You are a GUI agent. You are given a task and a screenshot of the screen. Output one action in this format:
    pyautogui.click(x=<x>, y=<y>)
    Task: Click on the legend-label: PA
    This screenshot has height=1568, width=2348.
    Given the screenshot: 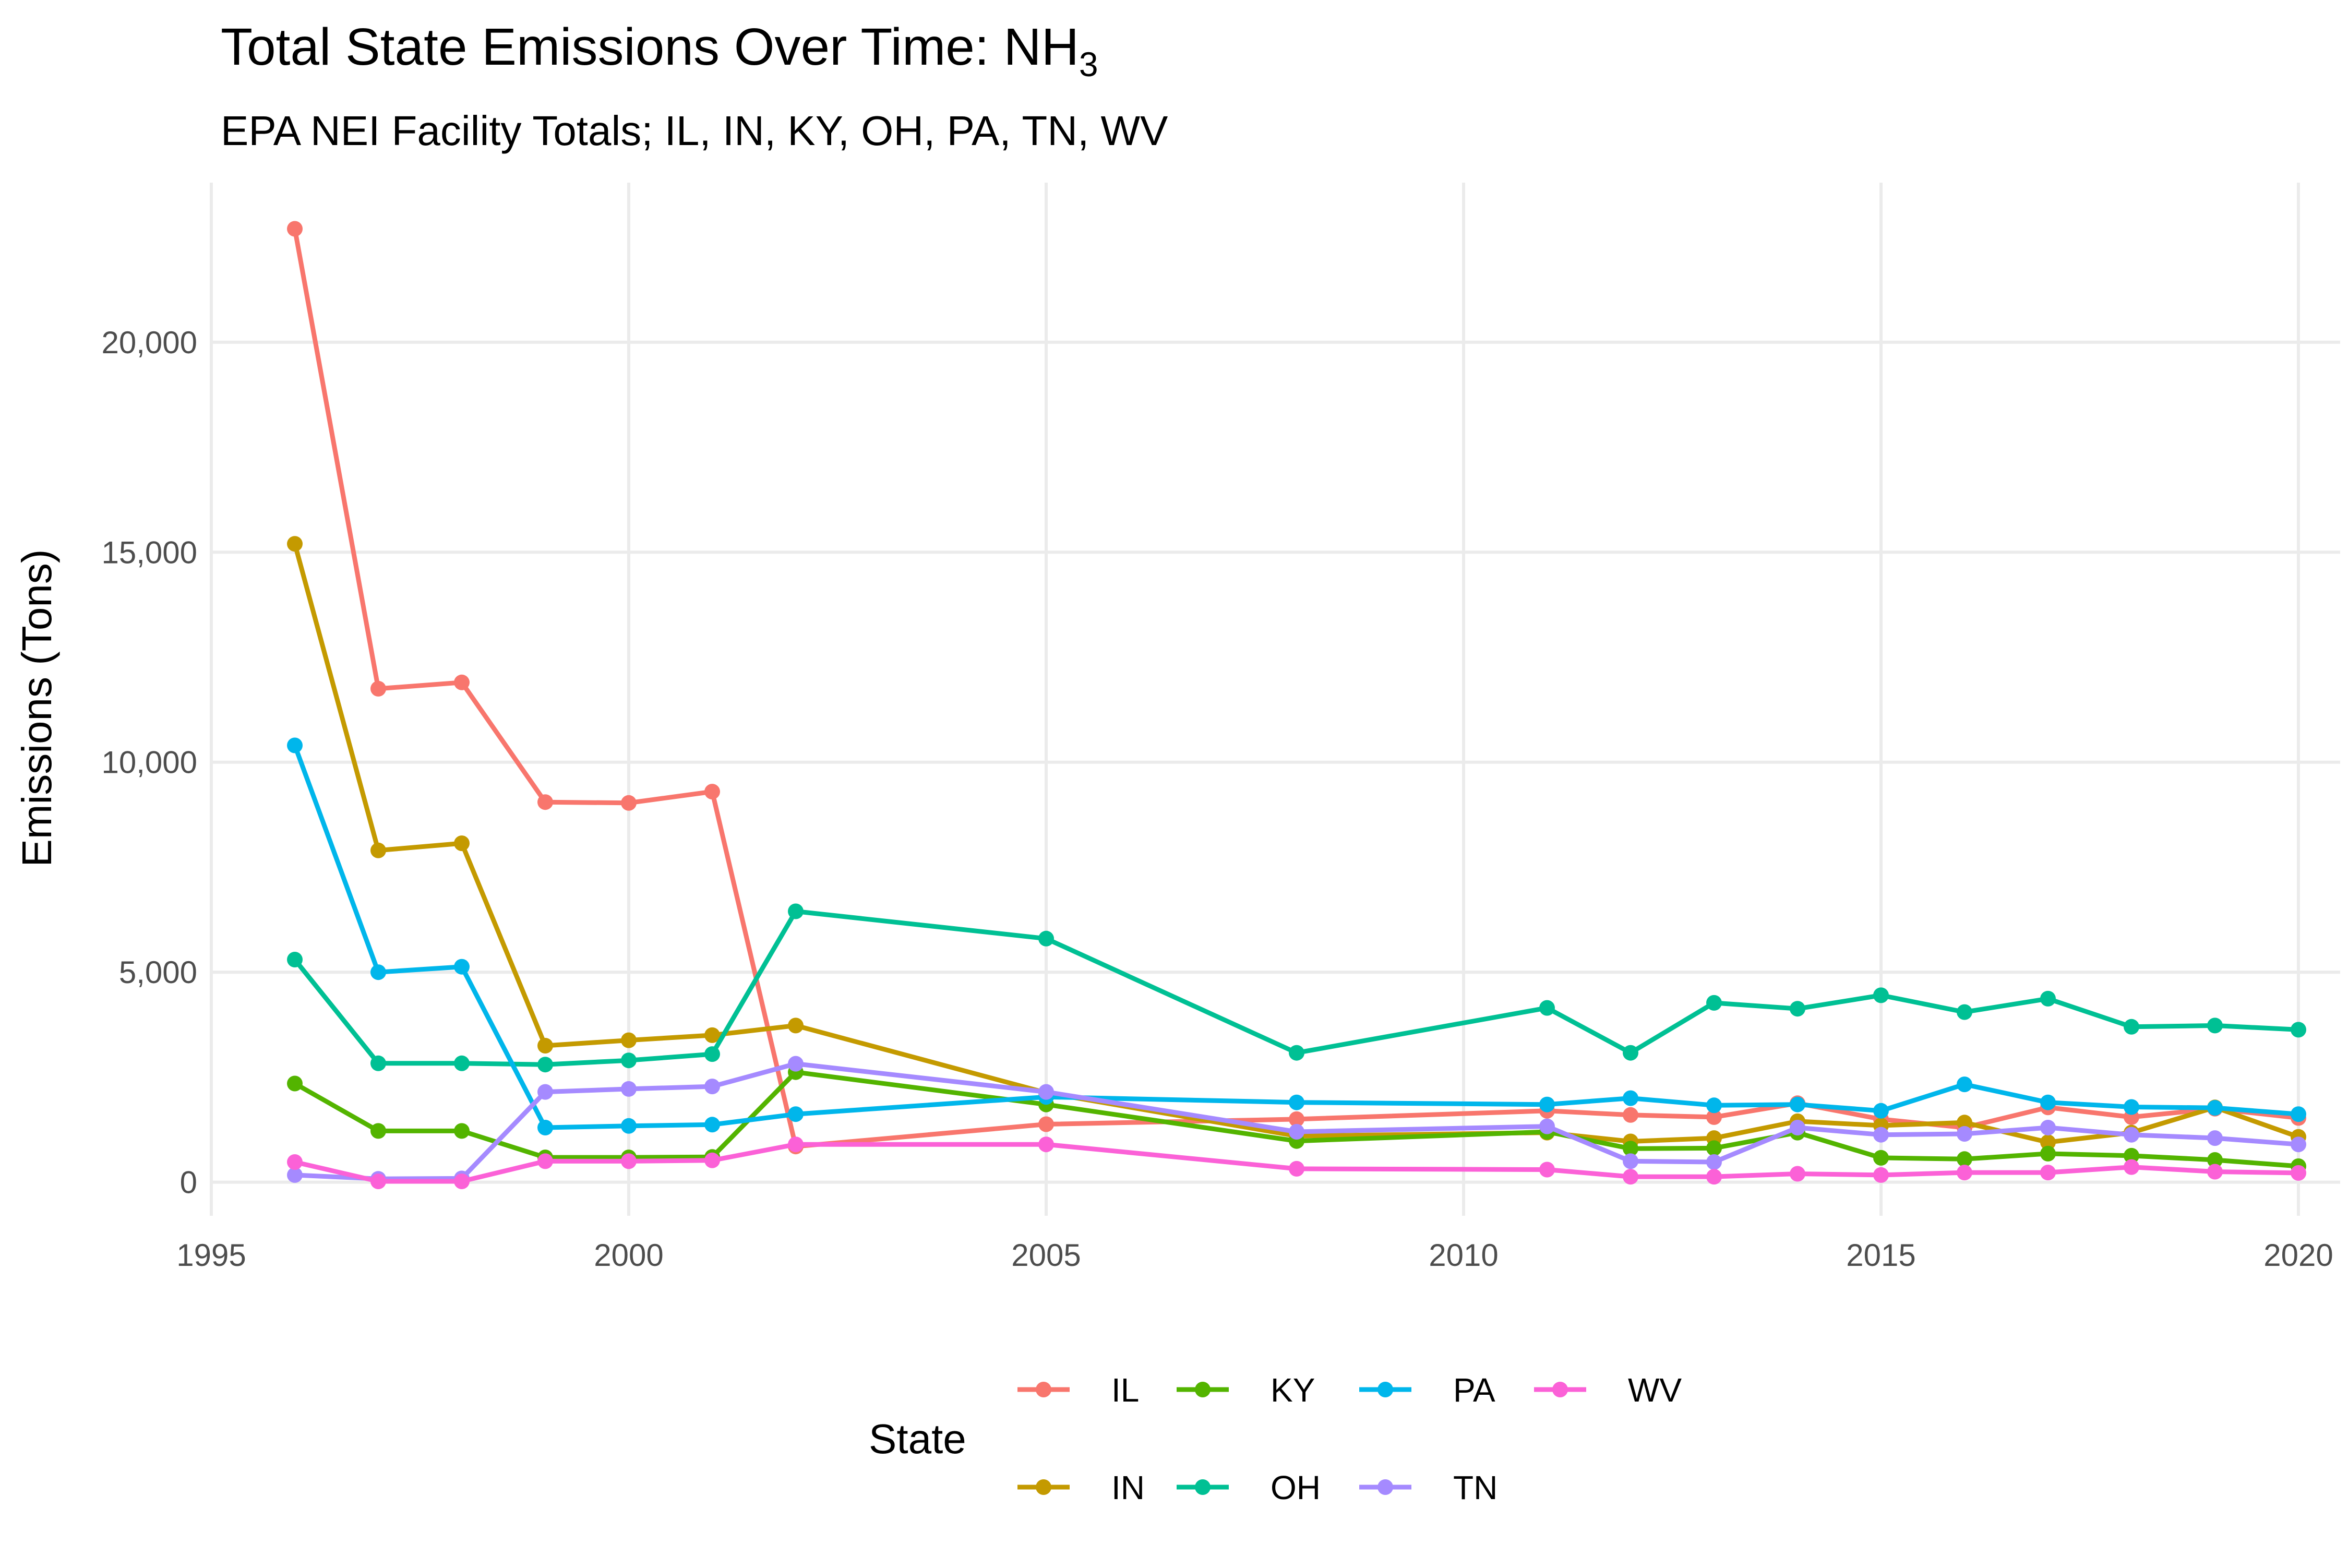 What is the action you would take?
    pyautogui.click(x=1474, y=1390)
    